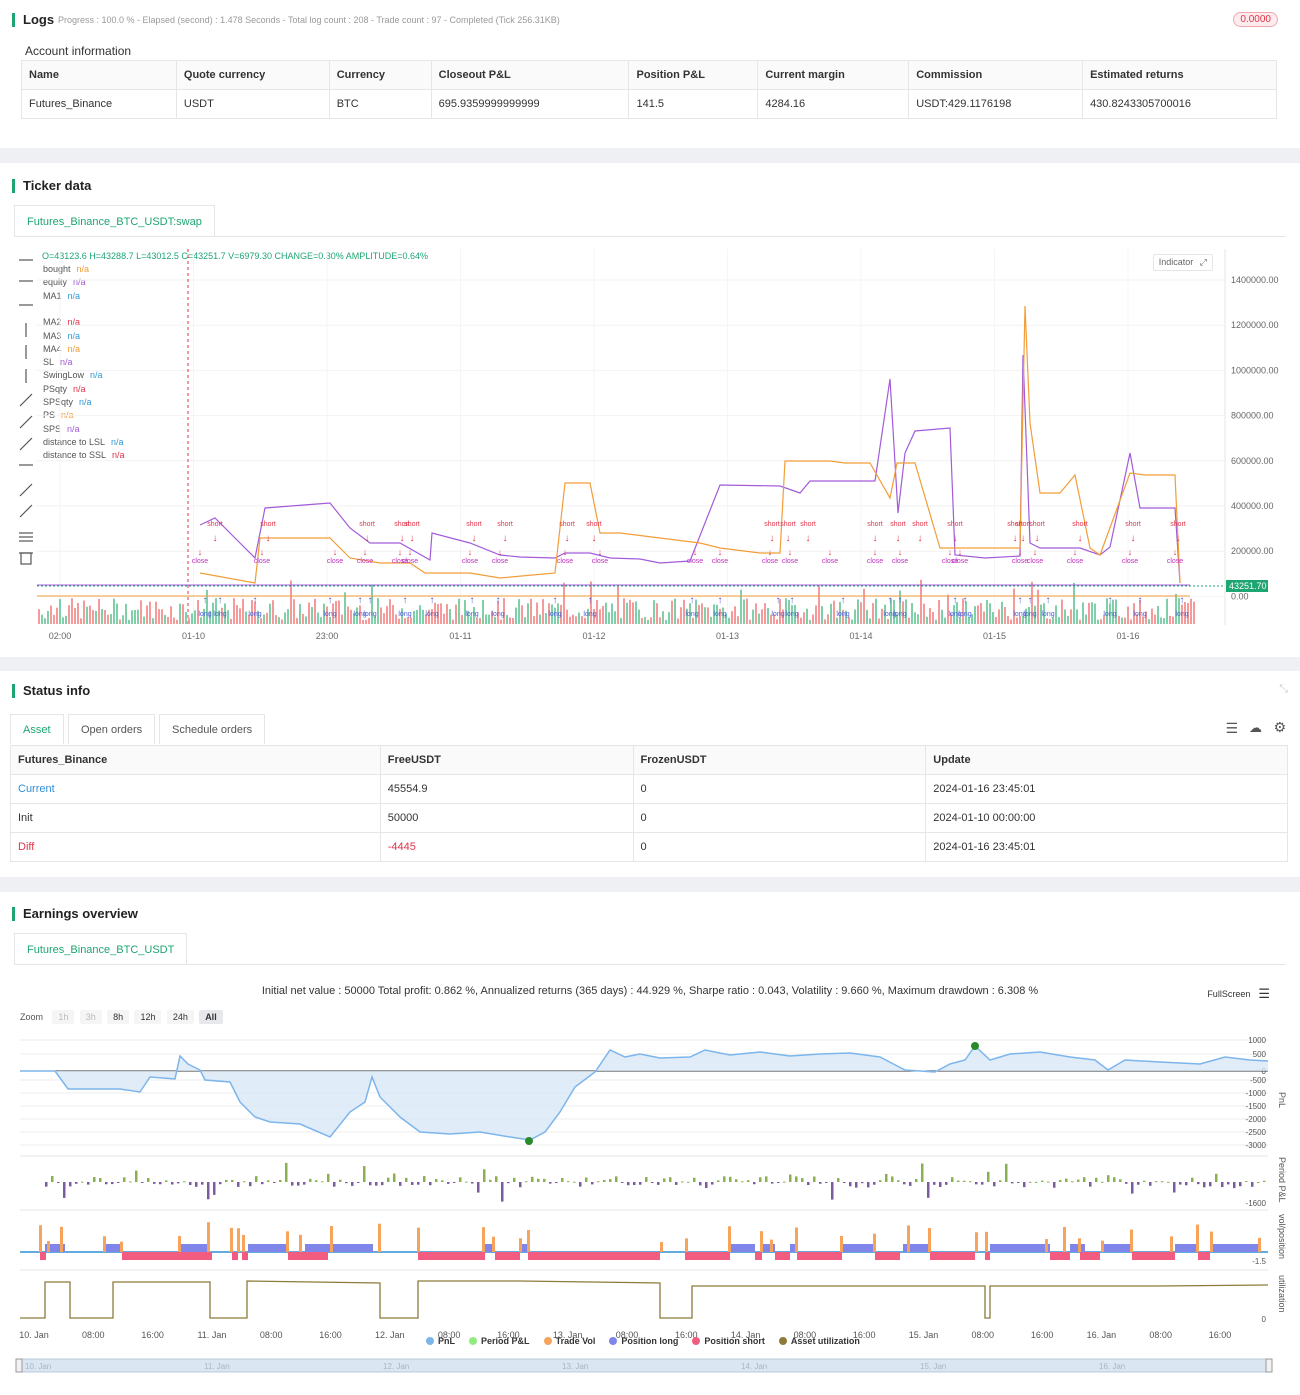 The width and height of the screenshot is (1300, 1395). Describe the element at coordinates (1238, 994) in the screenshot. I see `fullscreen-button: FullScreen ☰` at that location.